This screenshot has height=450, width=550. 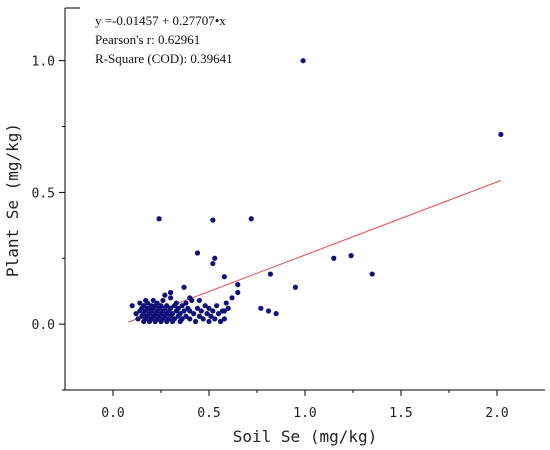 What do you see at coordinates (43, 193) in the screenshot?
I see `y-tick-label: 0.5` at bounding box center [43, 193].